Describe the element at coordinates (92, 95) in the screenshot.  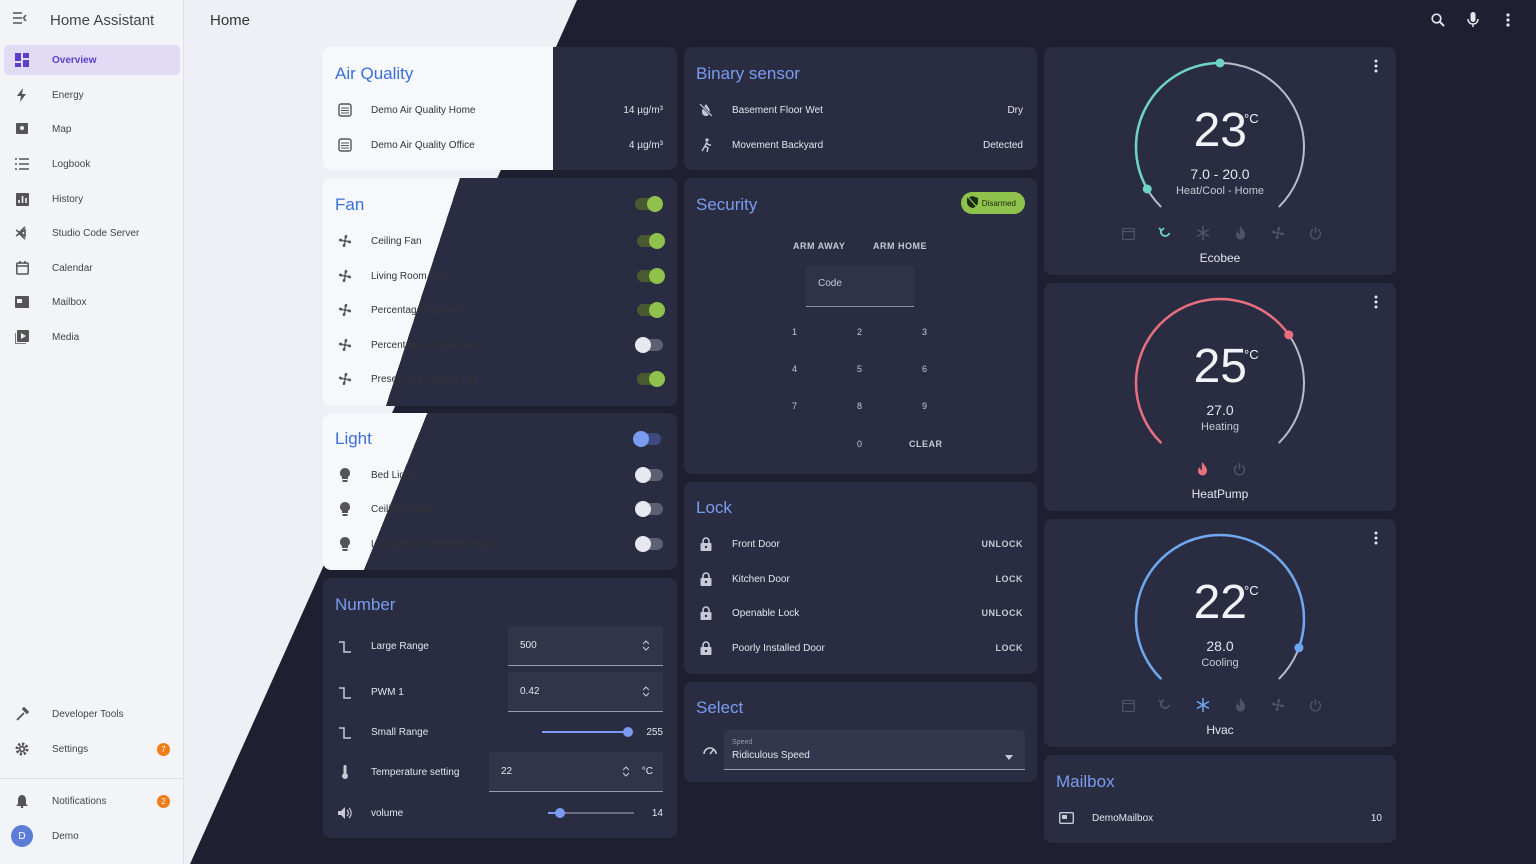
I see `sidebar-item-energy: Energy` at that location.